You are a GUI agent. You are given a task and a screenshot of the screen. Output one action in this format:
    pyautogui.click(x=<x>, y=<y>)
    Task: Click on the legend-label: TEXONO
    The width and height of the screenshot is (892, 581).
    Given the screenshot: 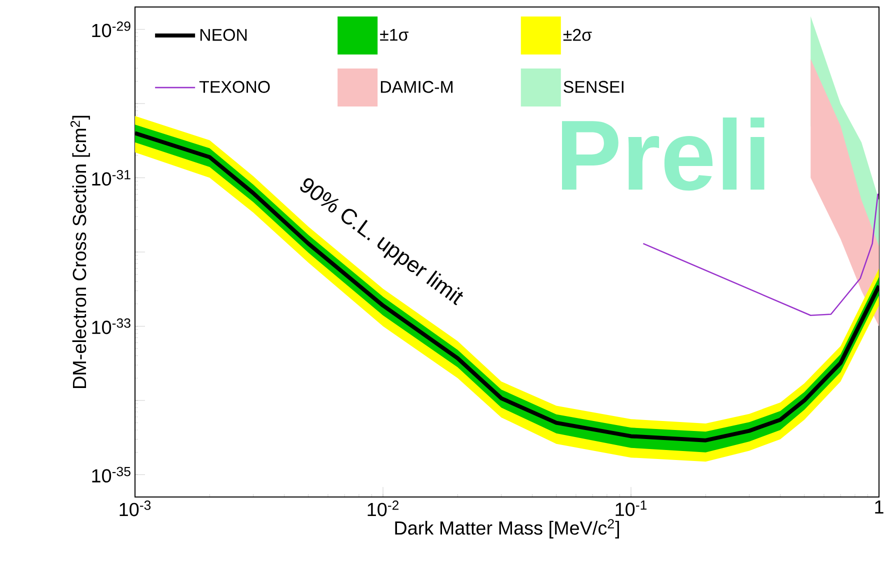 What is the action you would take?
    pyautogui.click(x=234, y=86)
    